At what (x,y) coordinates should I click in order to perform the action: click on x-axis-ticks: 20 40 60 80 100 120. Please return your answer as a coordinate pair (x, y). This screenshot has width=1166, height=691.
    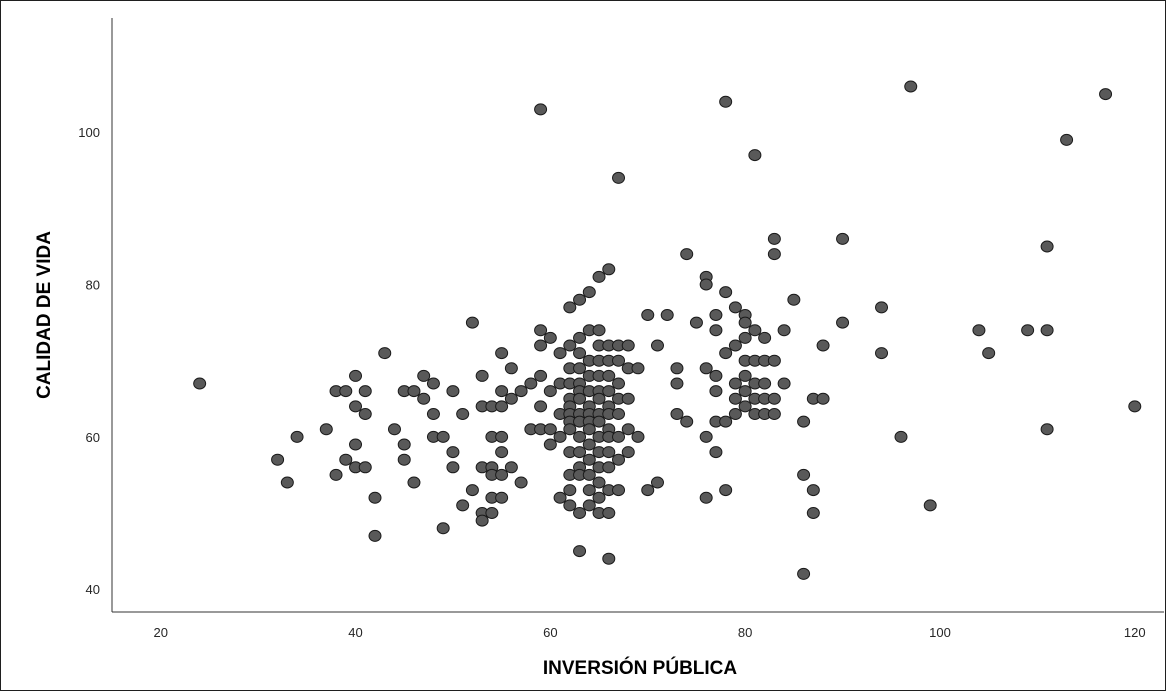
    Looking at the image, I should click on (649, 632).